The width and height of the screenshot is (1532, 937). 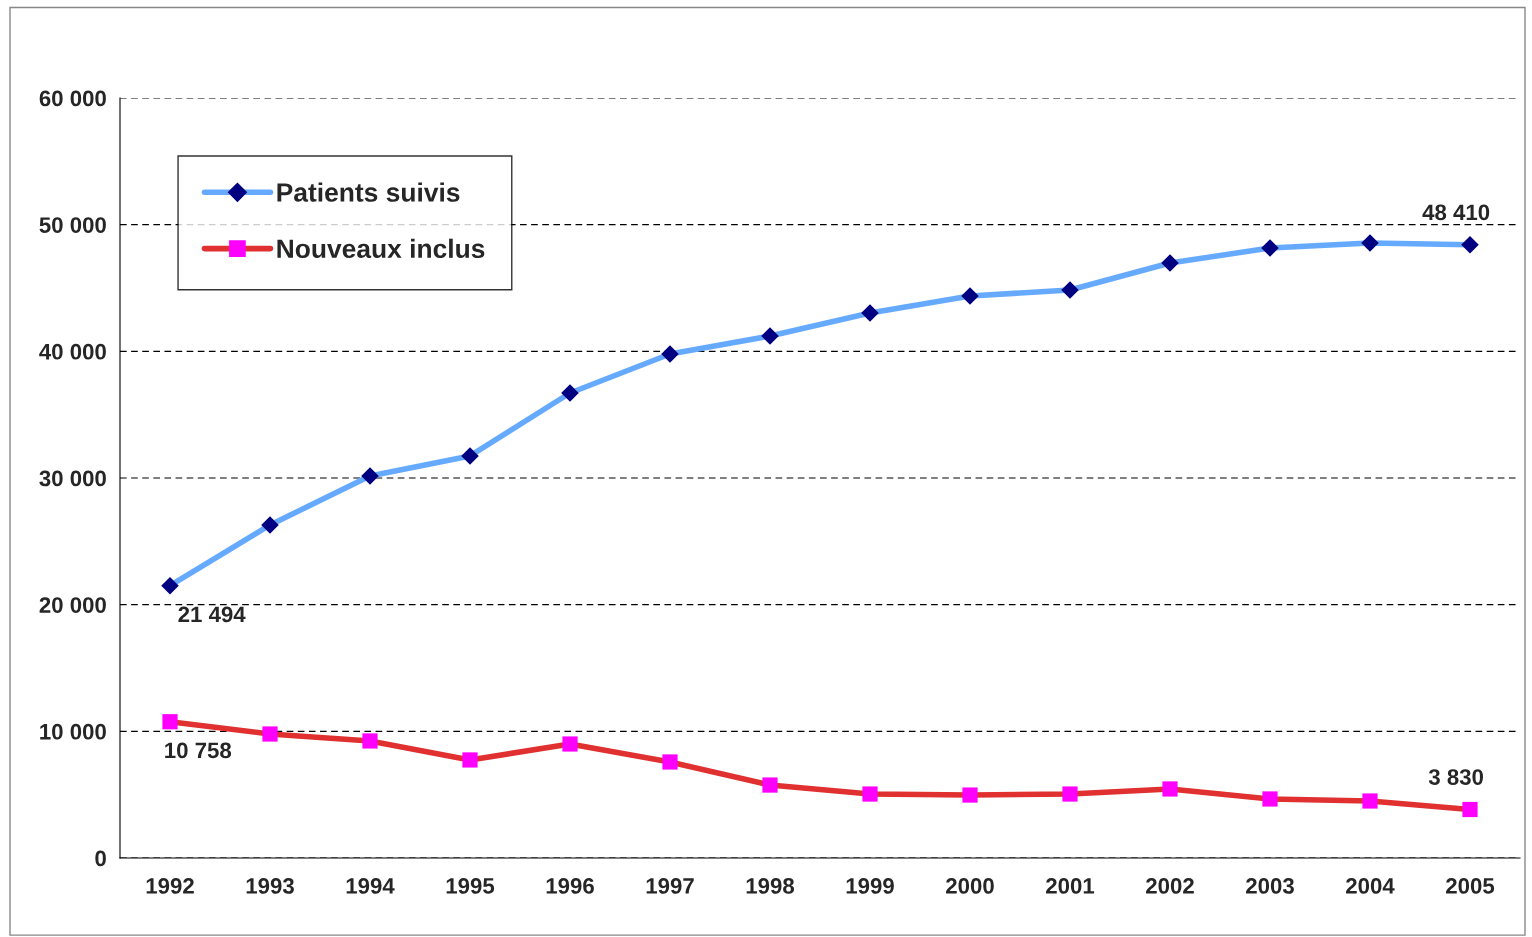 What do you see at coordinates (770, 886) in the screenshot?
I see `x-tick-label: 1998` at bounding box center [770, 886].